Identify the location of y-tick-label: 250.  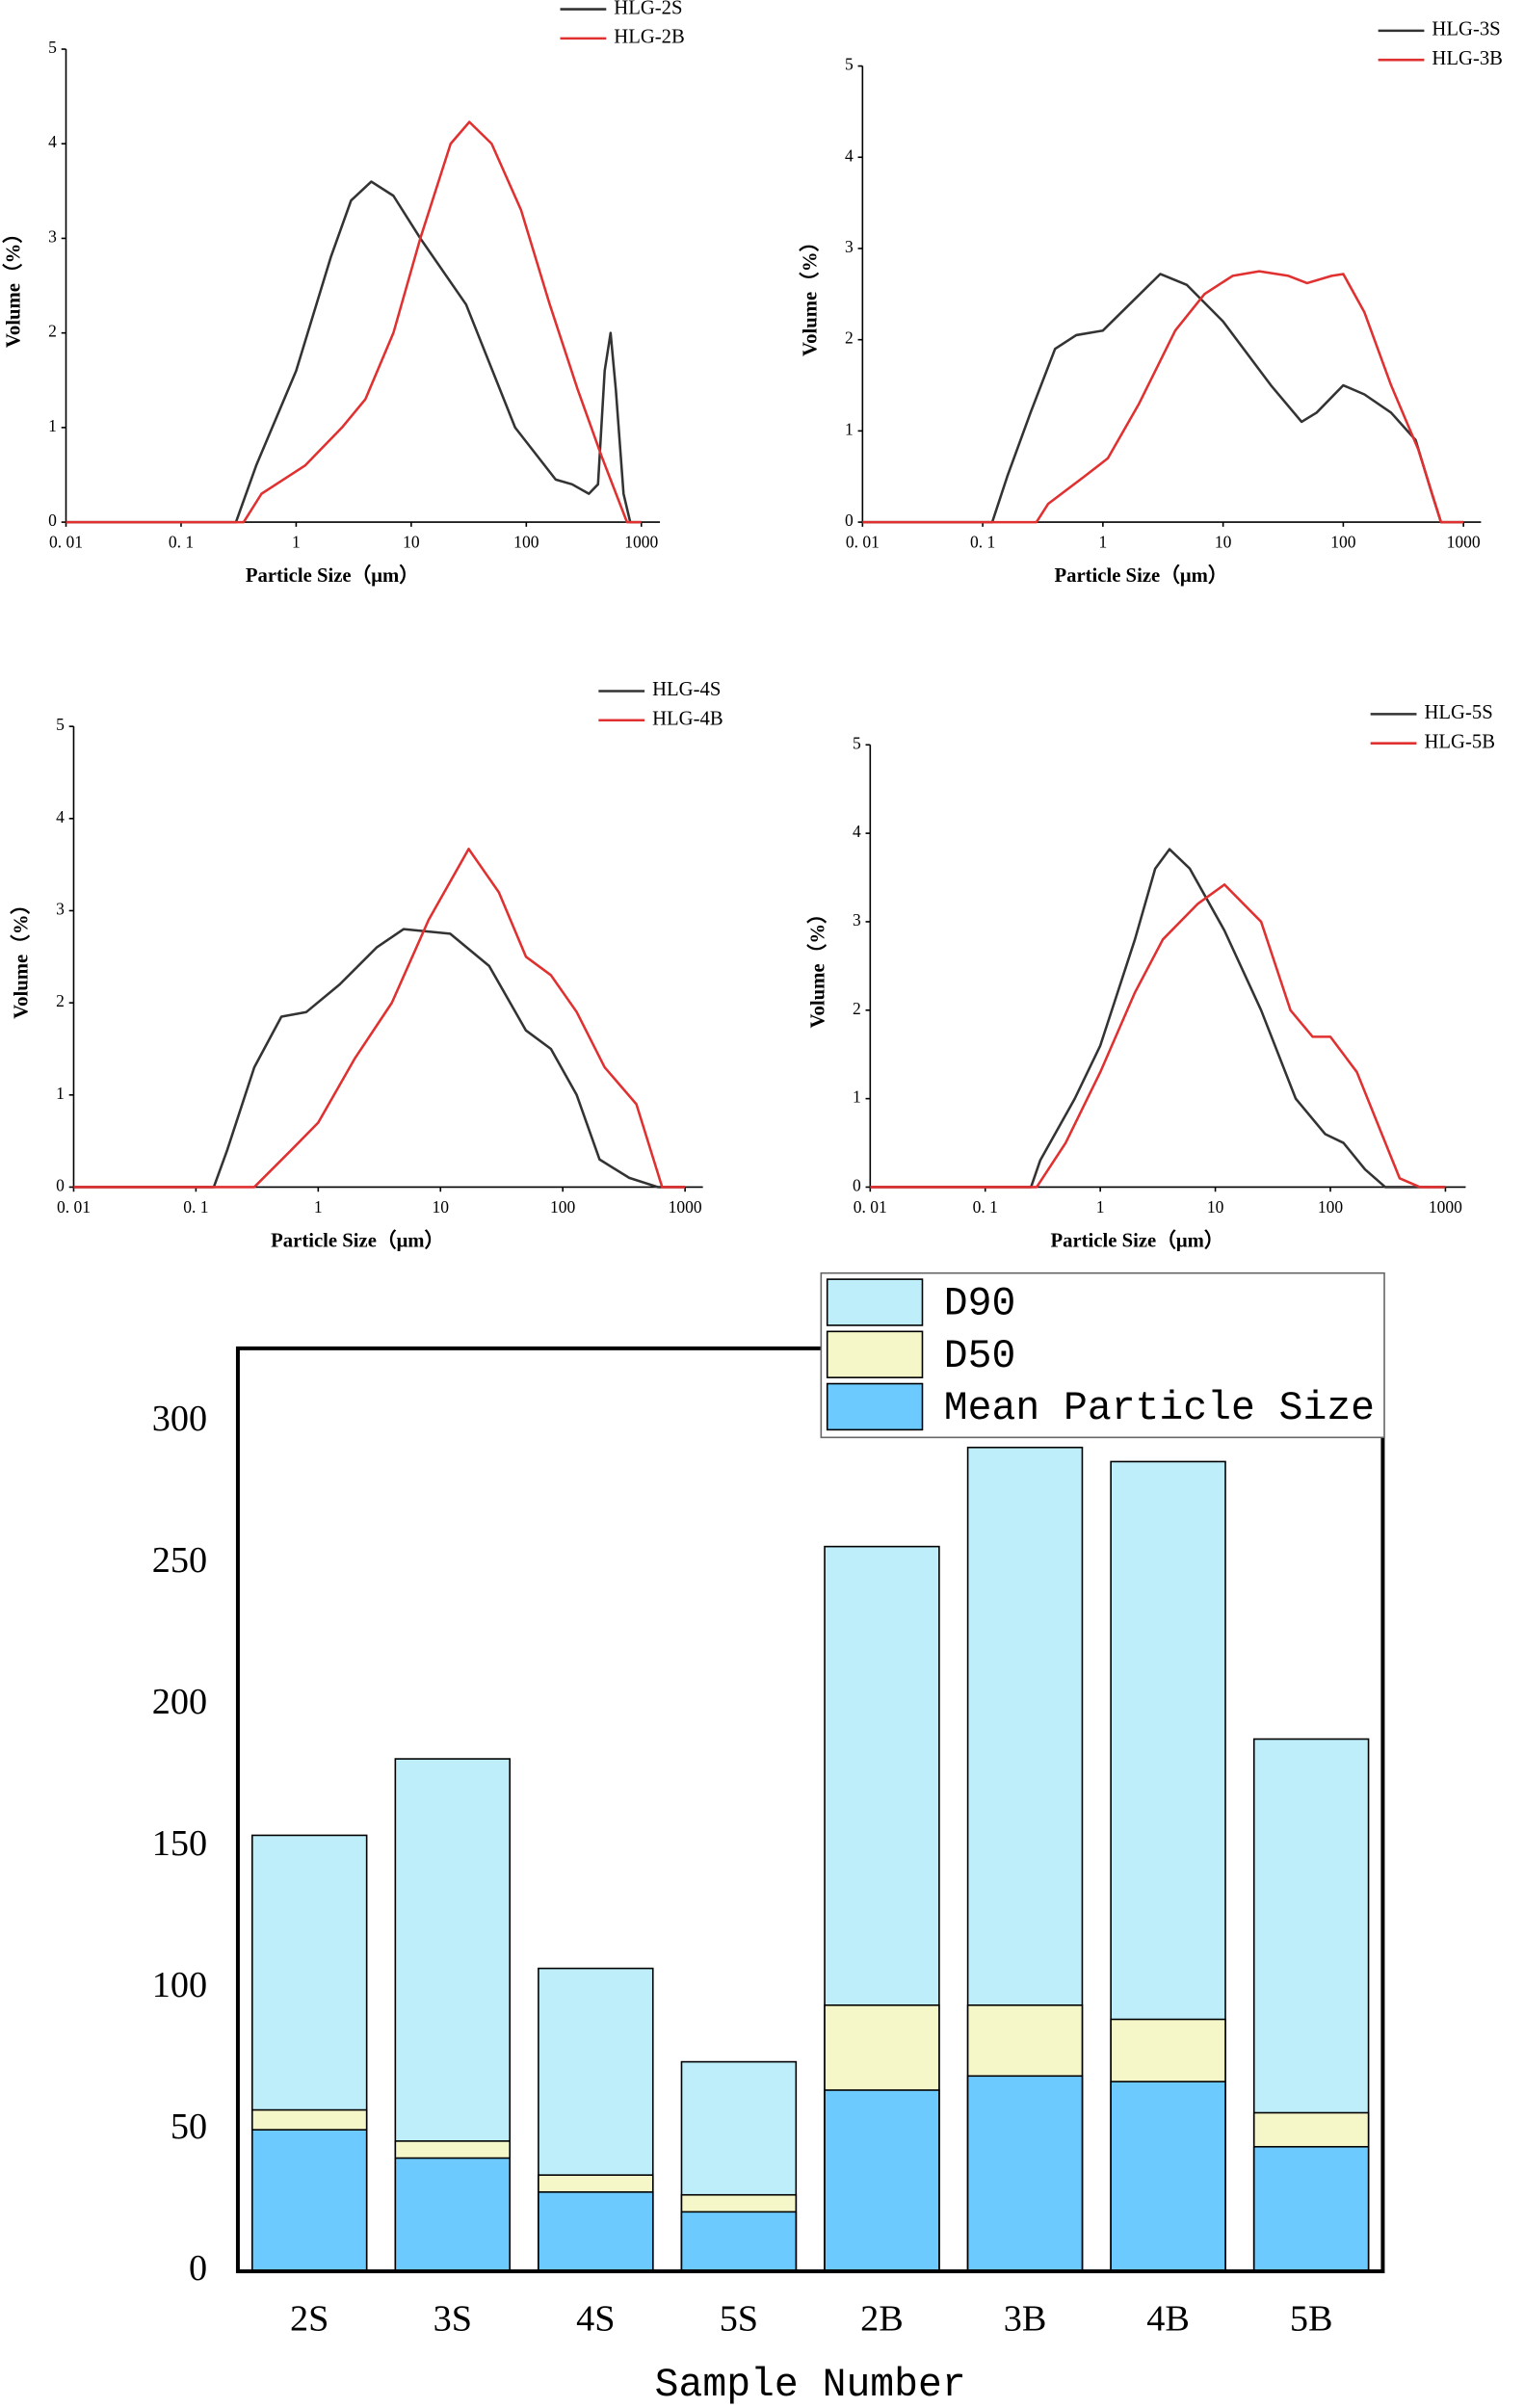
(179, 1560).